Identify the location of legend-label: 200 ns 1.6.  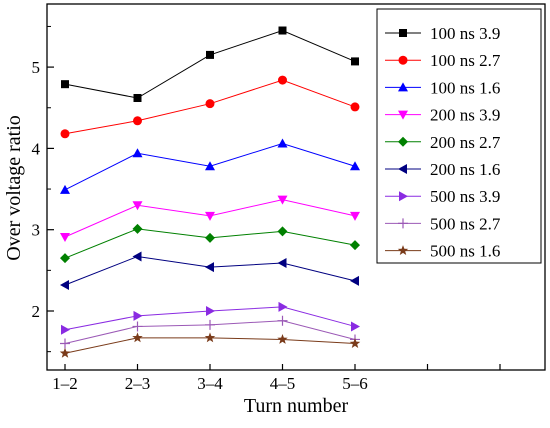
(465, 169).